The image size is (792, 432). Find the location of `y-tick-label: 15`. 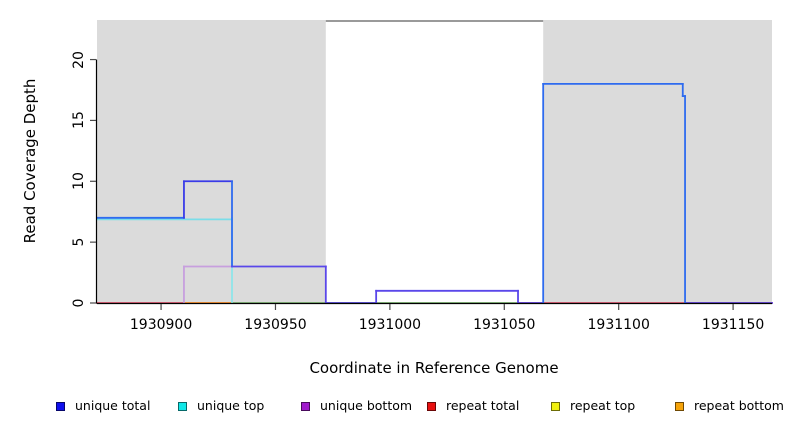

y-tick-label: 15 is located at coordinates (79, 120).